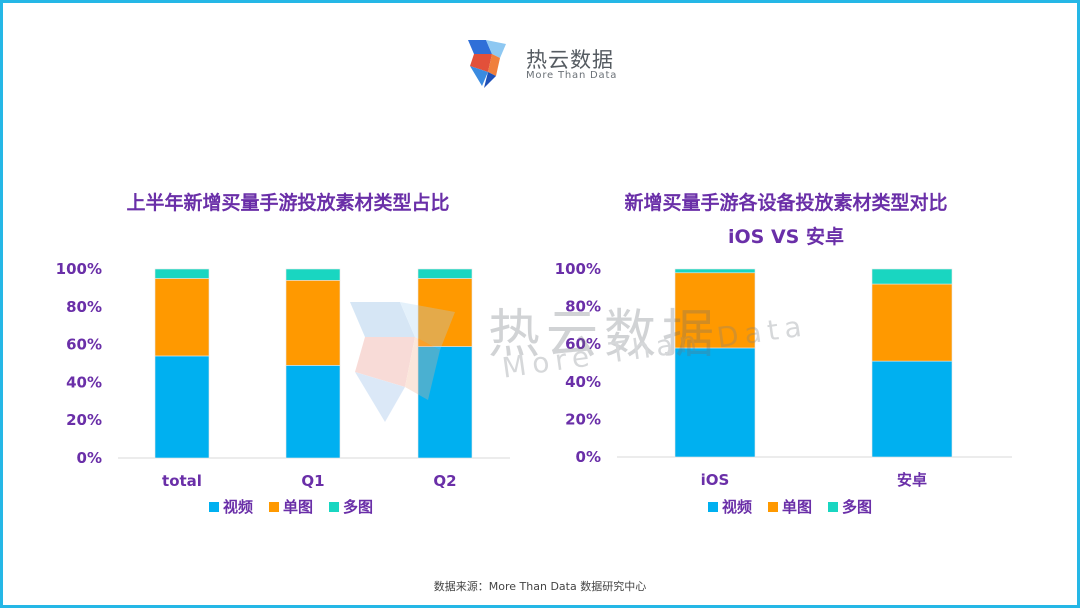 The width and height of the screenshot is (1080, 608). What do you see at coordinates (313, 412) in the screenshot?
I see `chart1-bar-Q1-视频` at bounding box center [313, 412].